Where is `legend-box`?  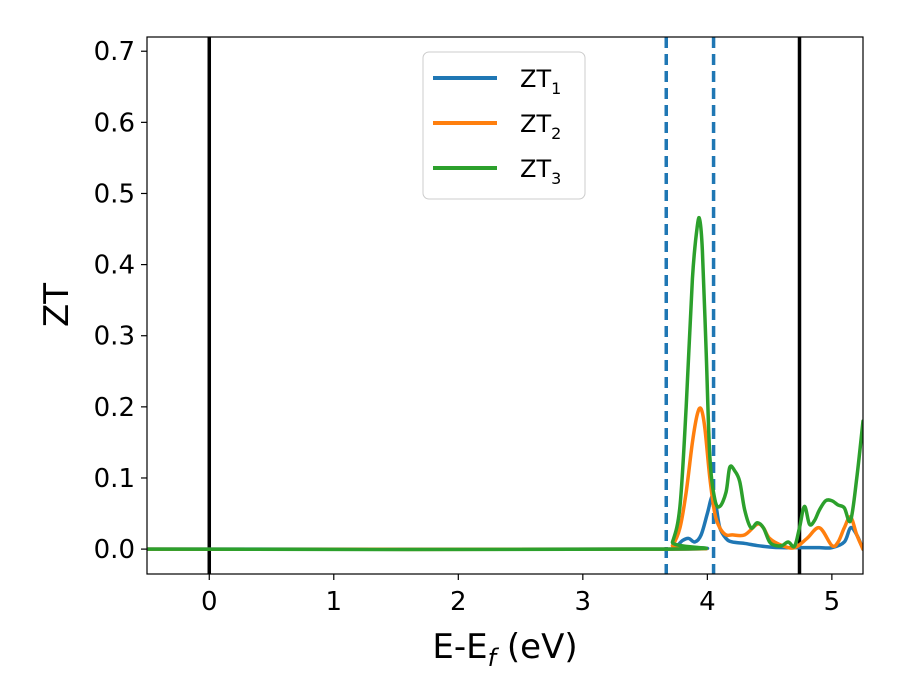 legend-box is located at coordinates (504, 125).